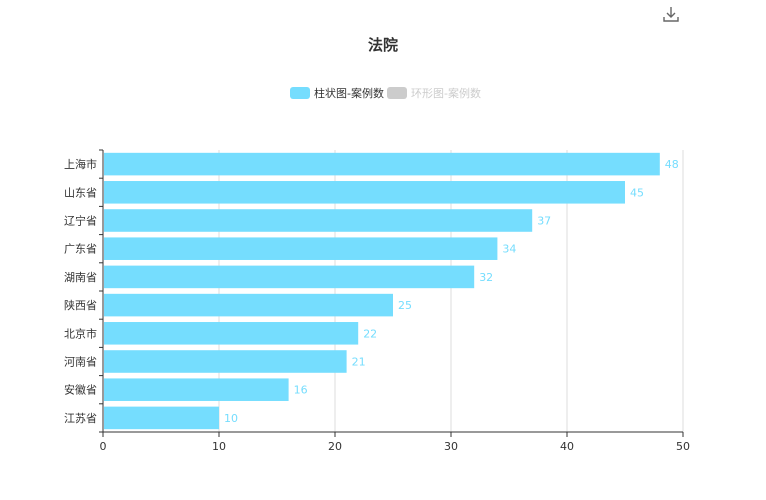  I want to click on x-tick-label-0: 0, so click(103, 446).